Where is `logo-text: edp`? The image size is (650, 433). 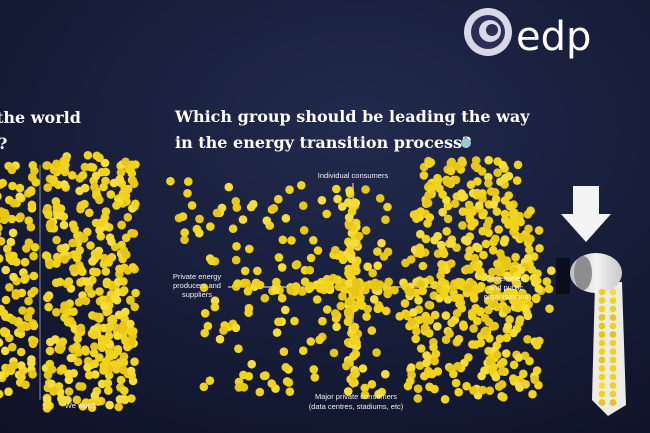
logo-text: edp is located at coordinates (553, 37).